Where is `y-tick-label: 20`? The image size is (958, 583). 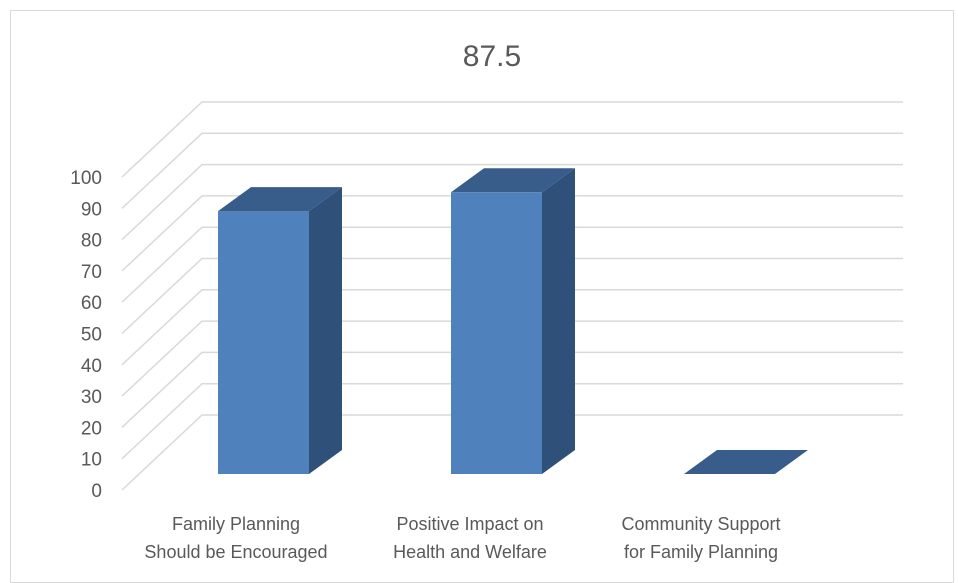 y-tick-label: 20 is located at coordinates (91, 428).